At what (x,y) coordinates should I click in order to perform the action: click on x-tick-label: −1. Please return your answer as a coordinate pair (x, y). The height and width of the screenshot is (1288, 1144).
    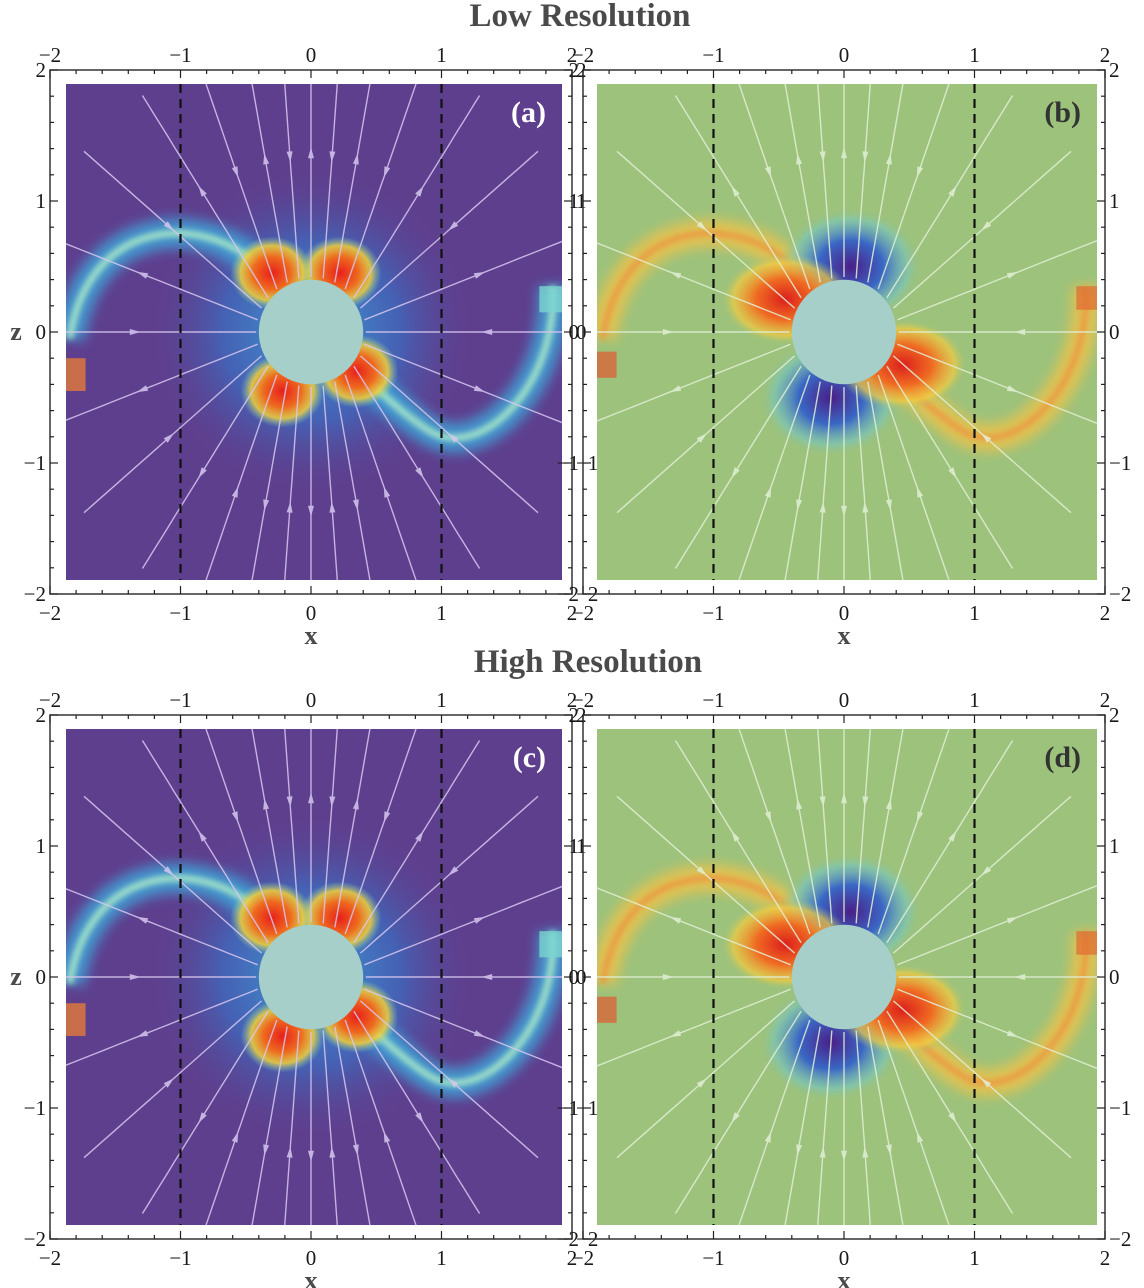
    Looking at the image, I should click on (713, 1258).